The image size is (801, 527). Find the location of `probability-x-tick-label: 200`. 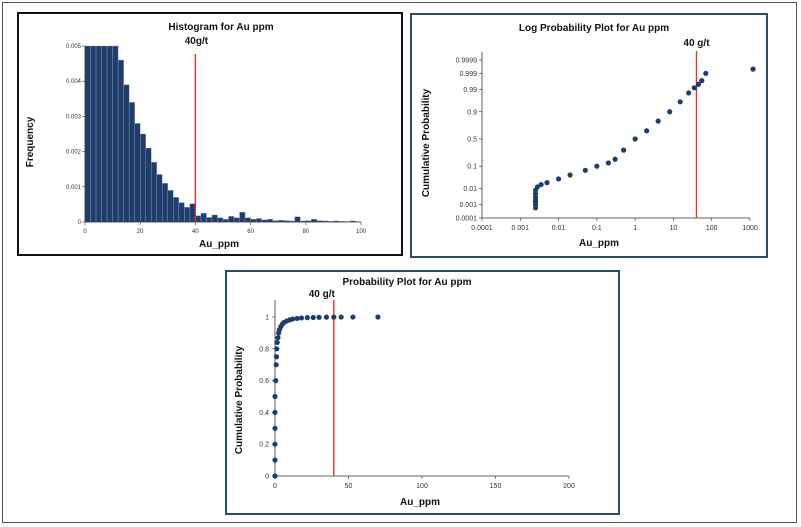

probability-x-tick-label: 200 is located at coordinates (569, 486).